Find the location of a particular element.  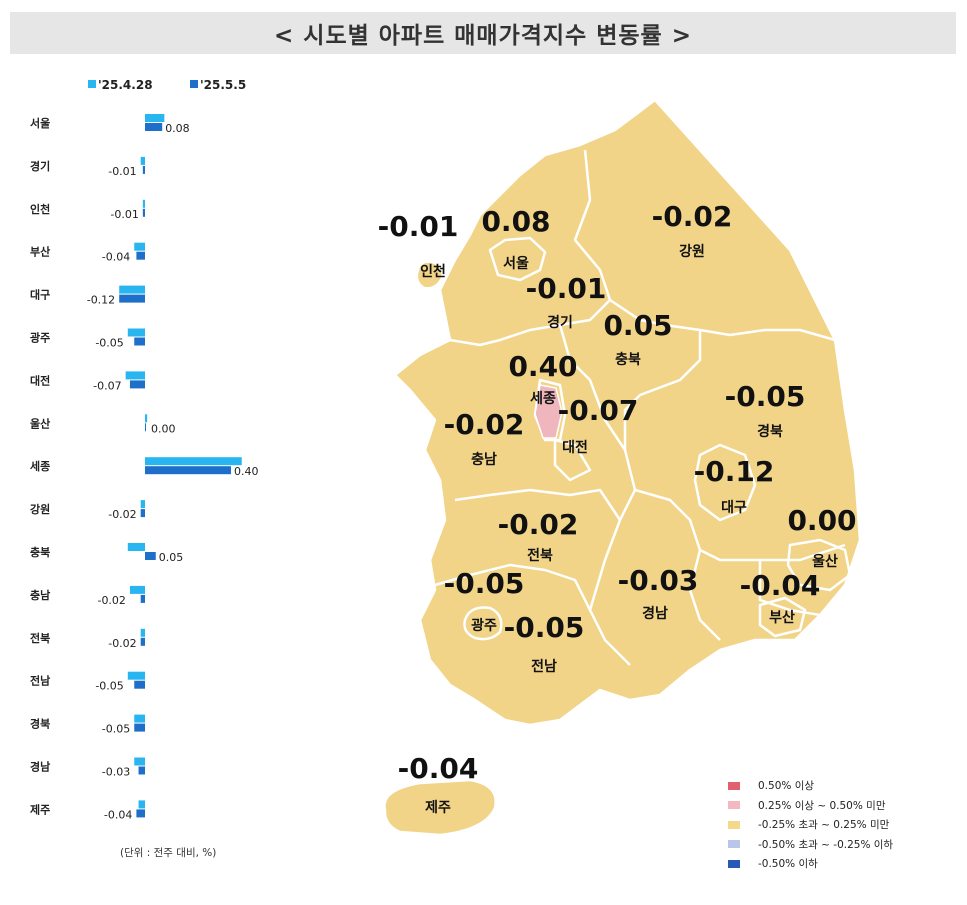

border-busan is located at coordinates (782, 617).